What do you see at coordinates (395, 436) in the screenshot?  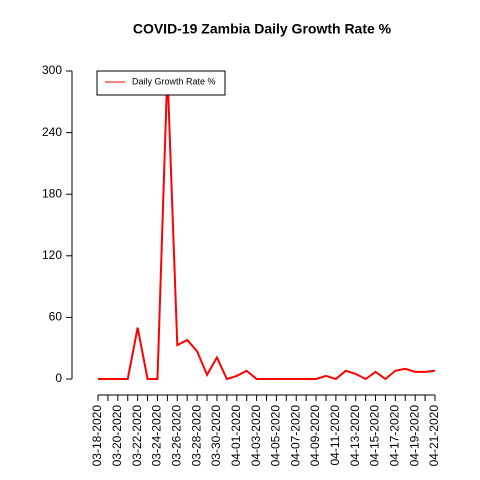 I see `x-tick-label: 04-17-2020` at bounding box center [395, 436].